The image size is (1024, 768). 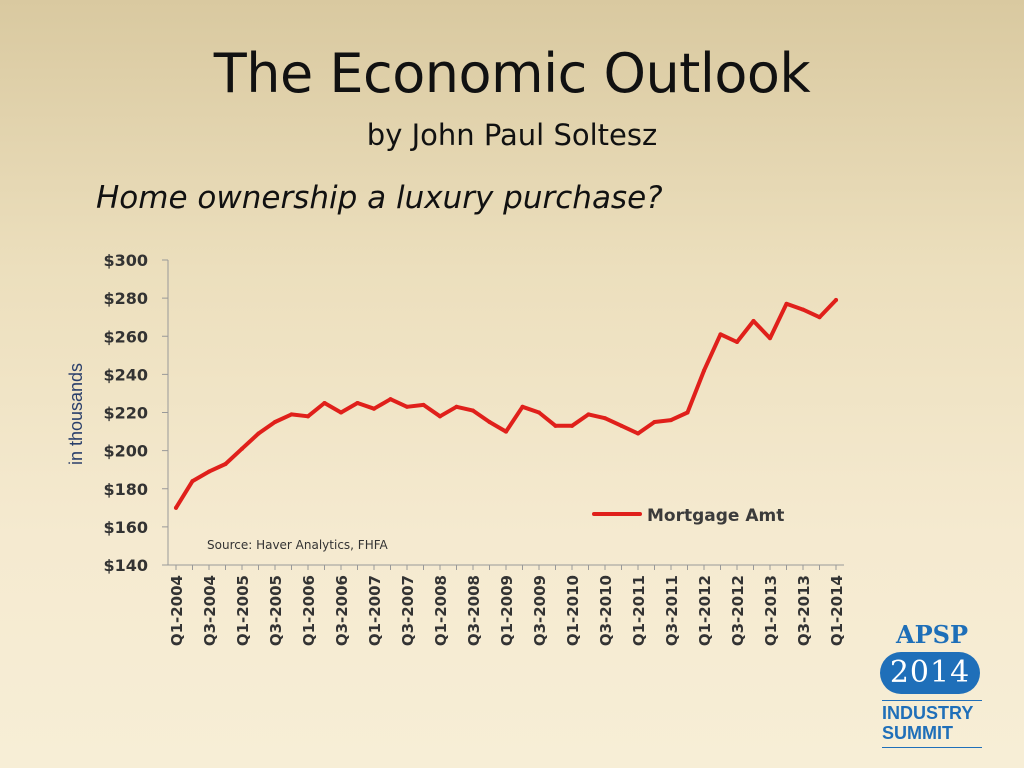 I want to click on y-axis-label: in thousands, so click(x=76, y=414).